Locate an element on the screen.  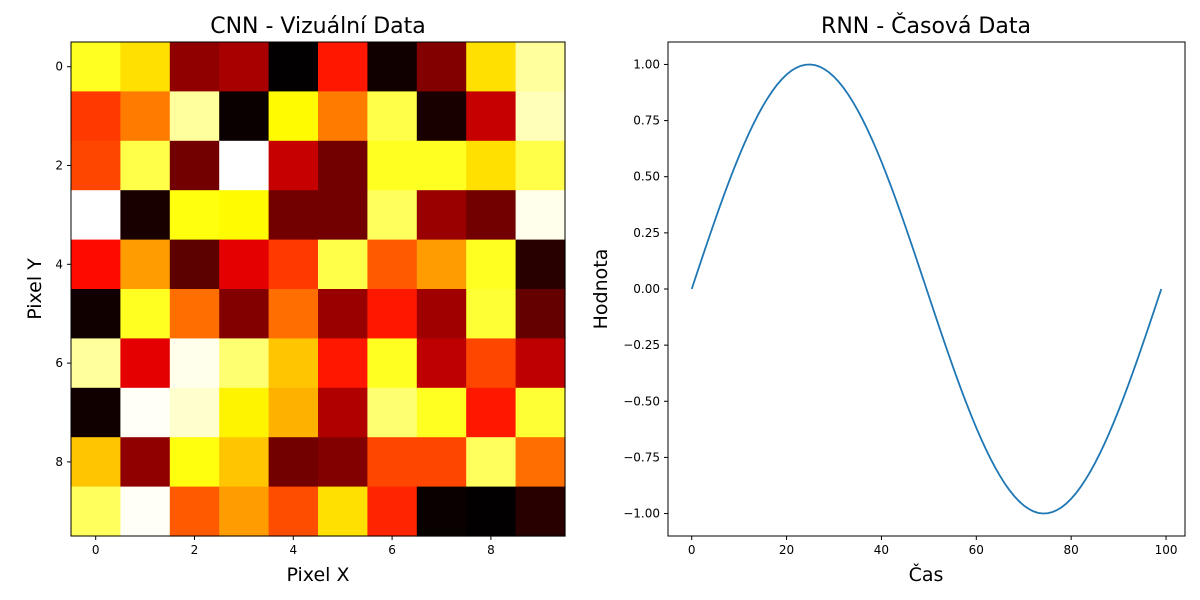
heatmap-y-ticks: 0 2 4 6 8 is located at coordinates (63, 264).